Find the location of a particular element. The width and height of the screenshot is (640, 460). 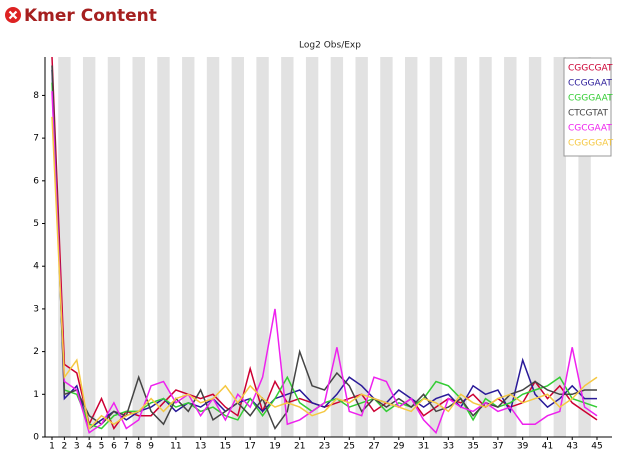

x-tick-label: 5 is located at coordinates (102, 447).